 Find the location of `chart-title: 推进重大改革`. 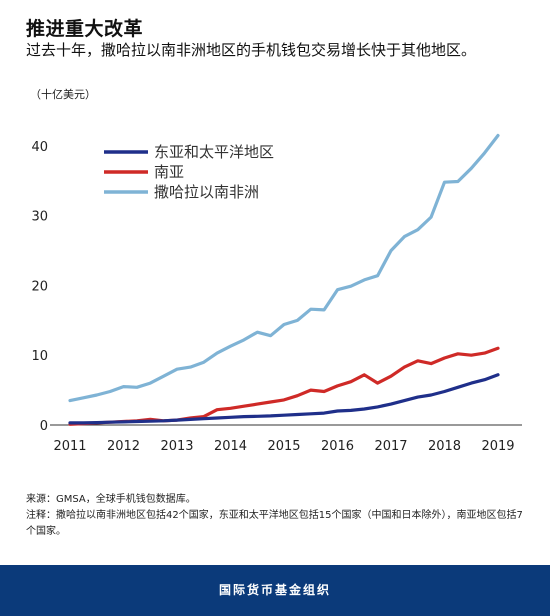

chart-title: 推进重大改革 is located at coordinates (85, 29).